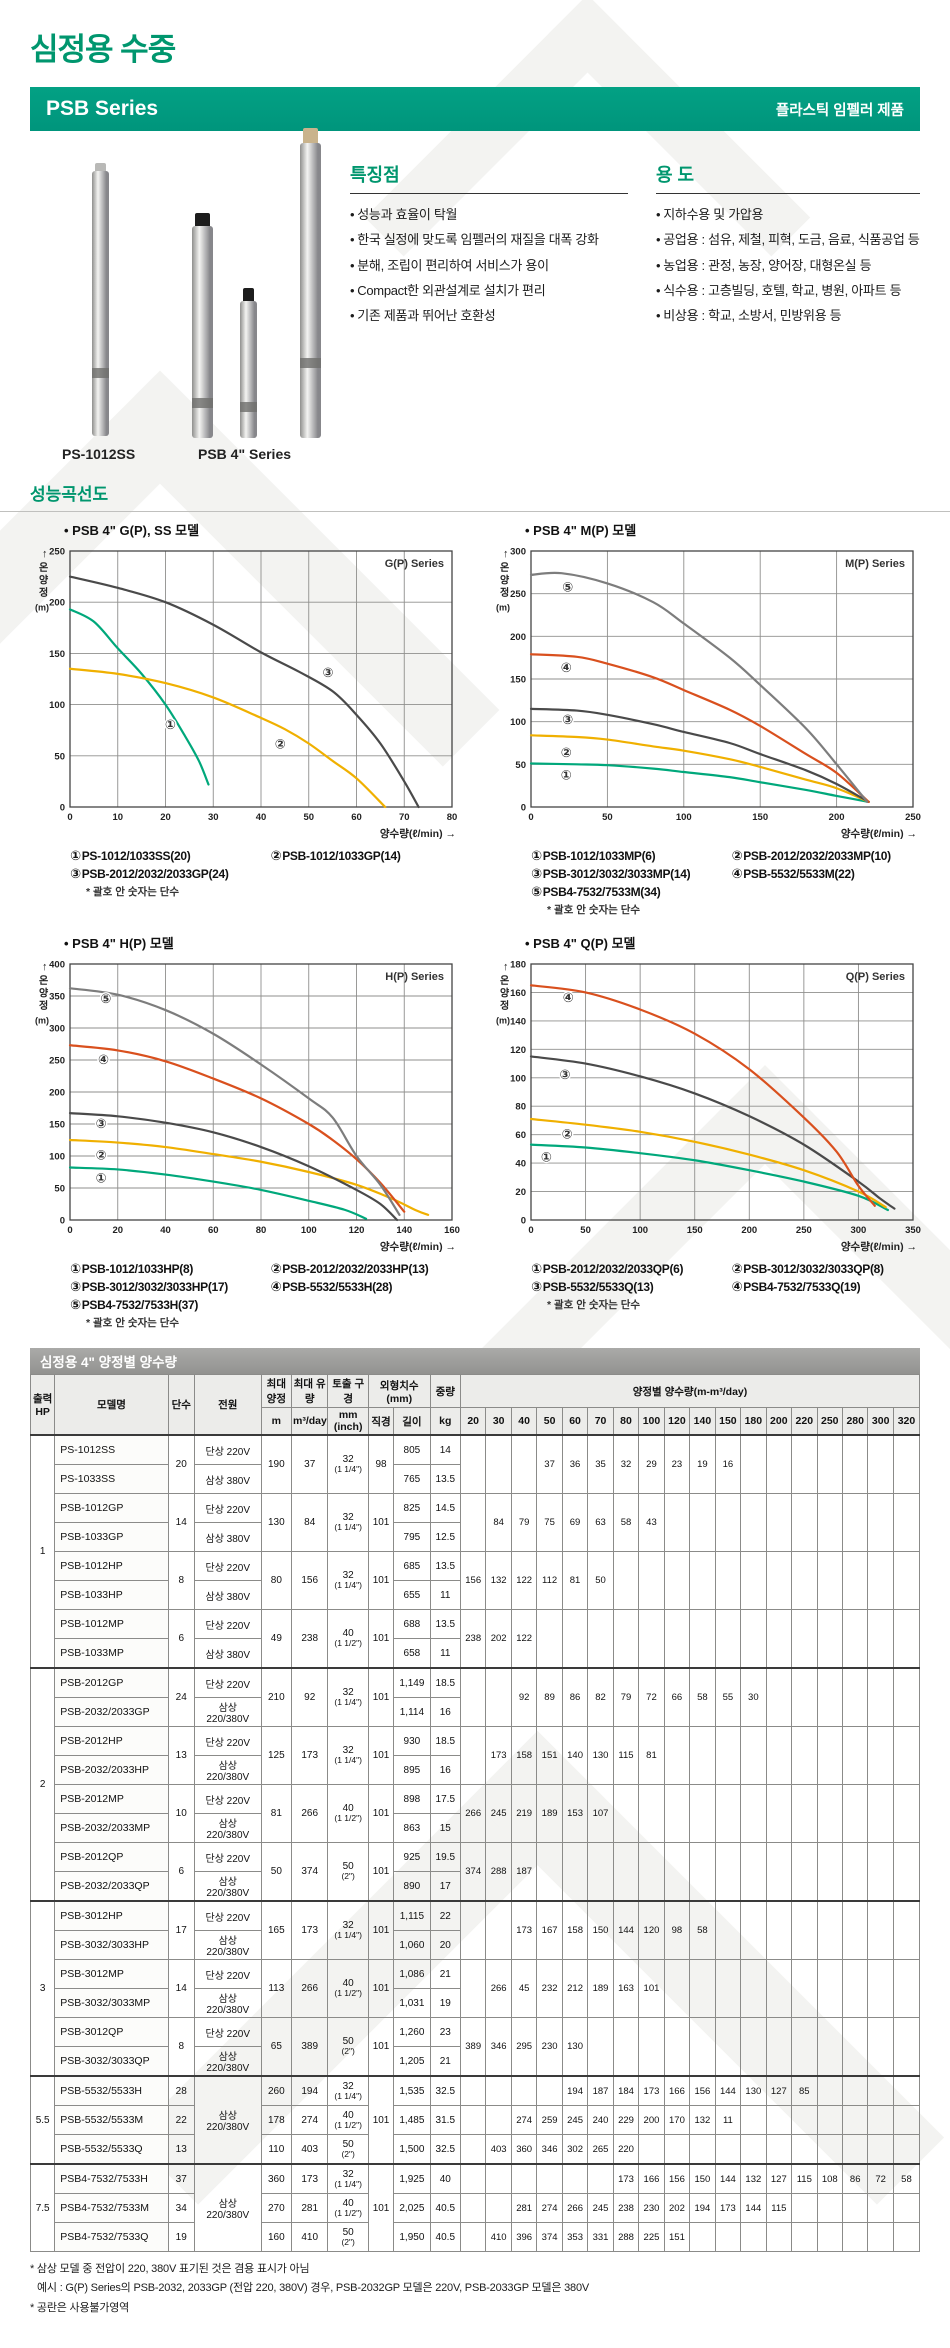  What do you see at coordinates (728, 2120) in the screenshot?
I see `table-cell: 11` at bounding box center [728, 2120].